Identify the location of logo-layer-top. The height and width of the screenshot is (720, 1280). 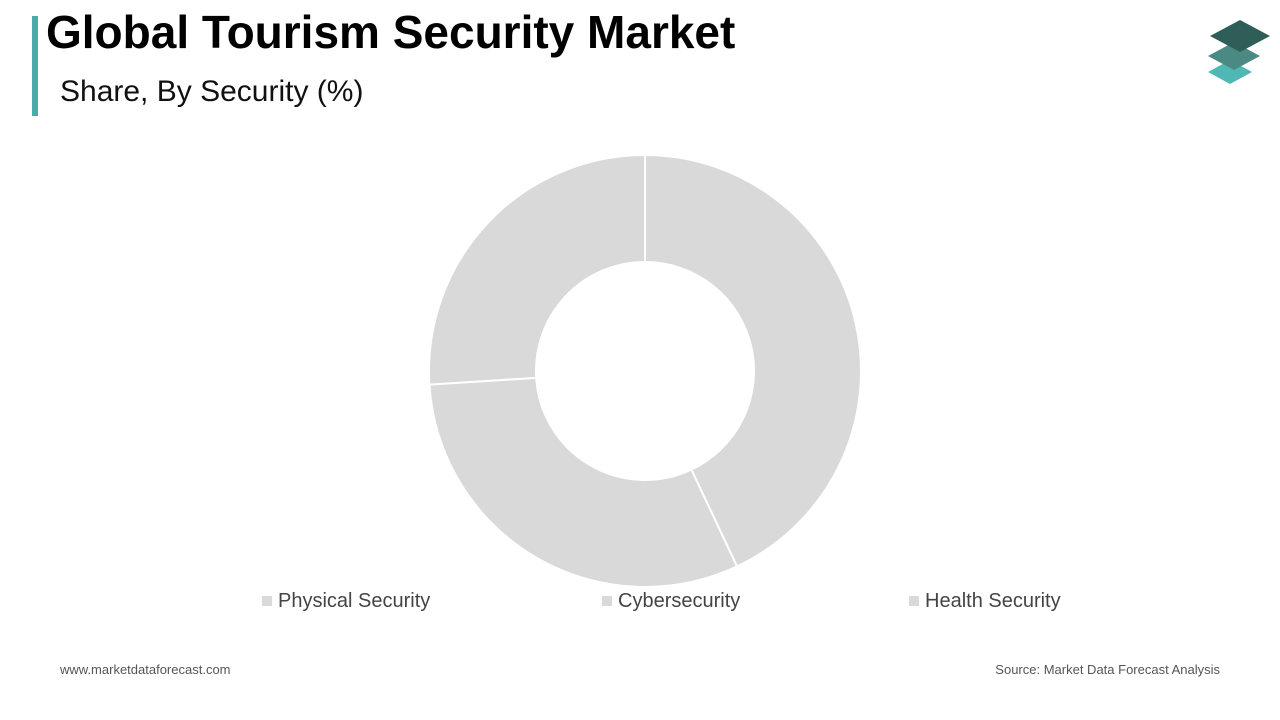
(1240, 36).